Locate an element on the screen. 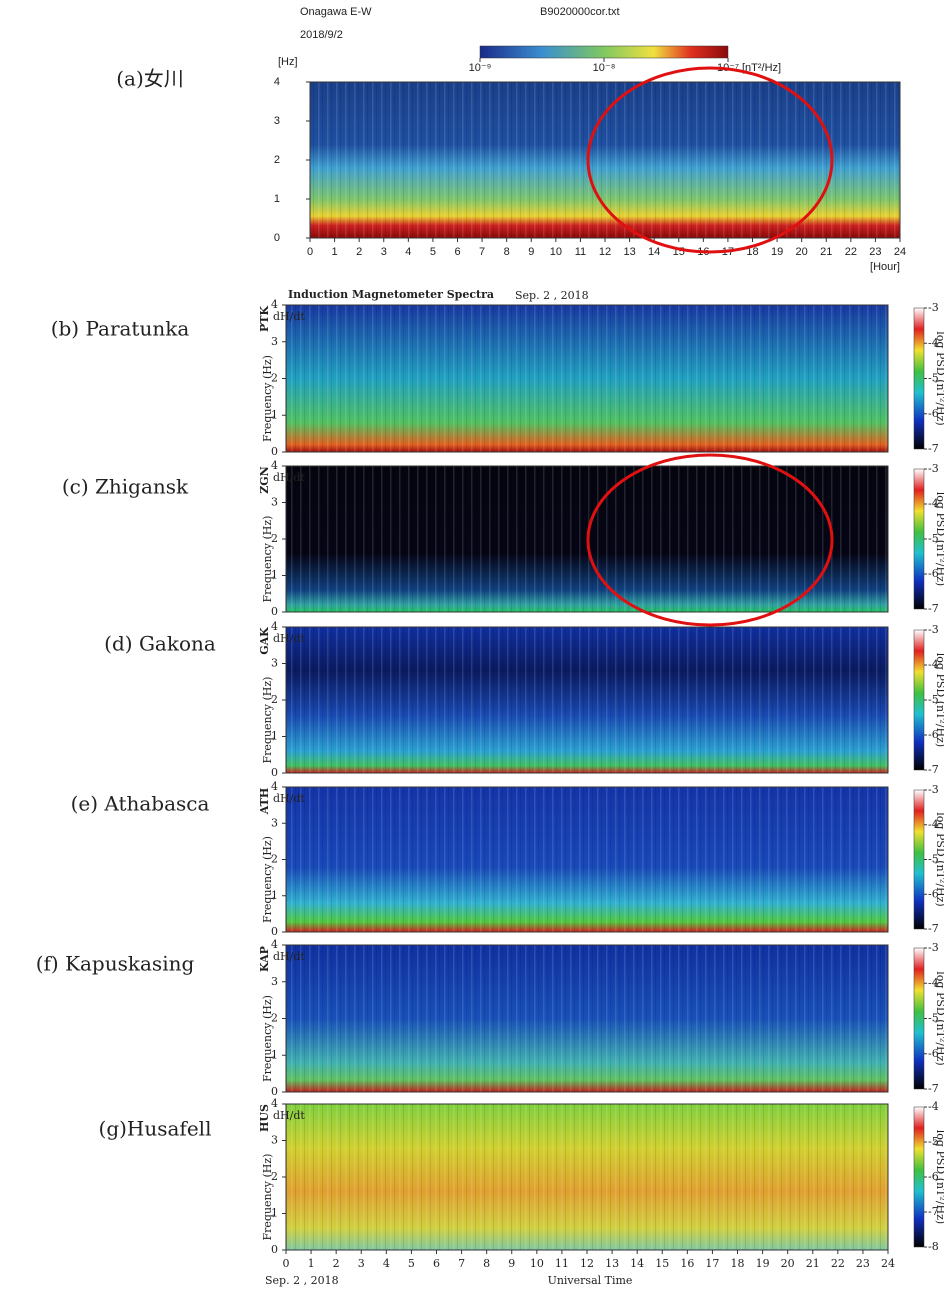 The width and height of the screenshot is (944, 1292). x-tick-label: 21 is located at coordinates (813, 1263).